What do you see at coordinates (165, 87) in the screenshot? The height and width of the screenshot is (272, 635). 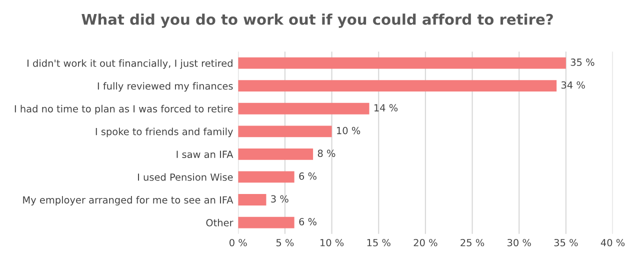 I see `y-tick-label: I fully reviewed my finances` at bounding box center [165, 87].